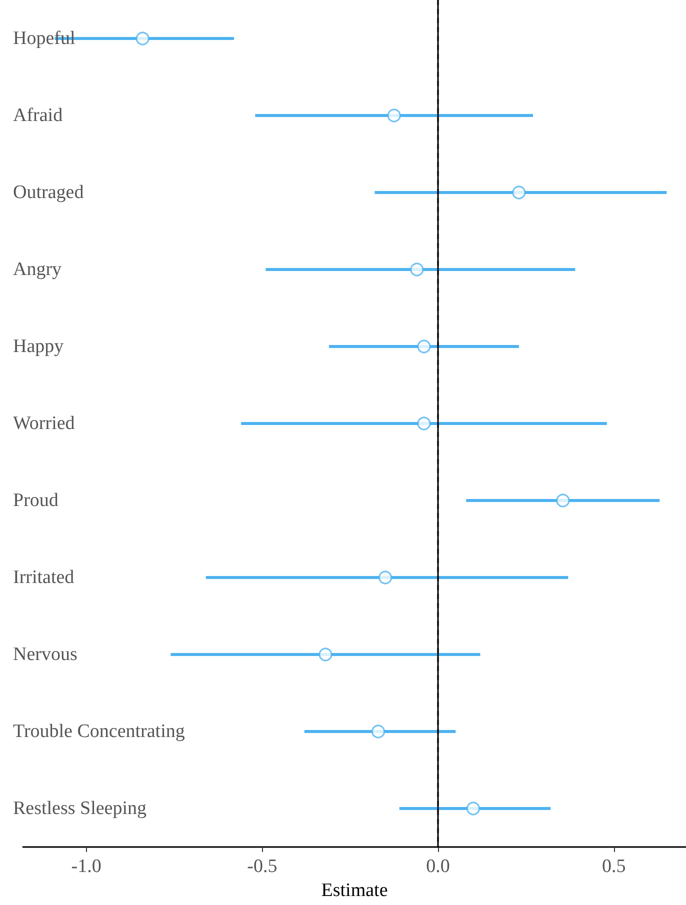  Describe the element at coordinates (614, 866) in the screenshot. I see `x-tick-label: 0.5` at that location.